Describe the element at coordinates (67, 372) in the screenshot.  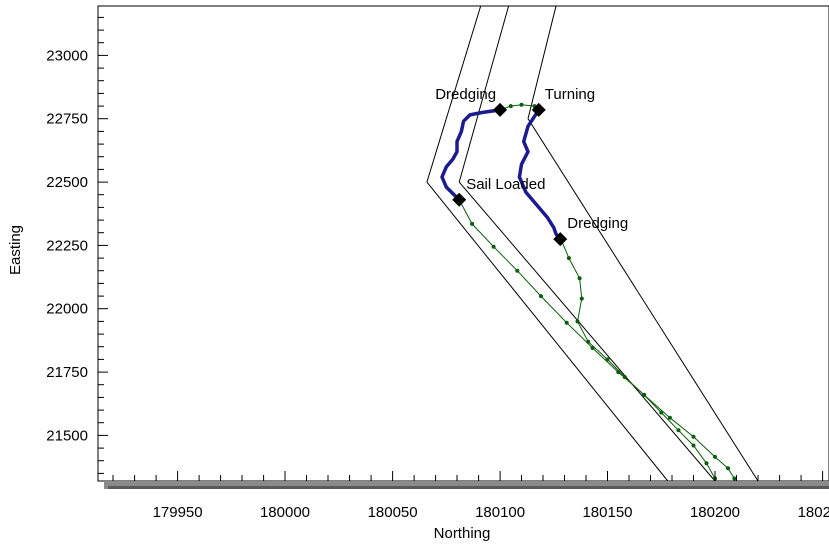
I see `y-tick-label: 21750` at that location.